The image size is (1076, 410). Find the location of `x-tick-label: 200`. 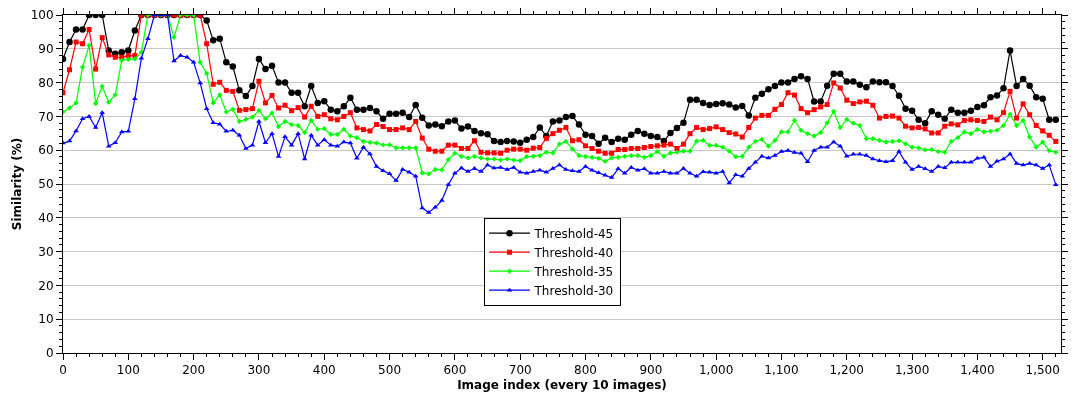

x-tick-label: 200 is located at coordinates (194, 370).